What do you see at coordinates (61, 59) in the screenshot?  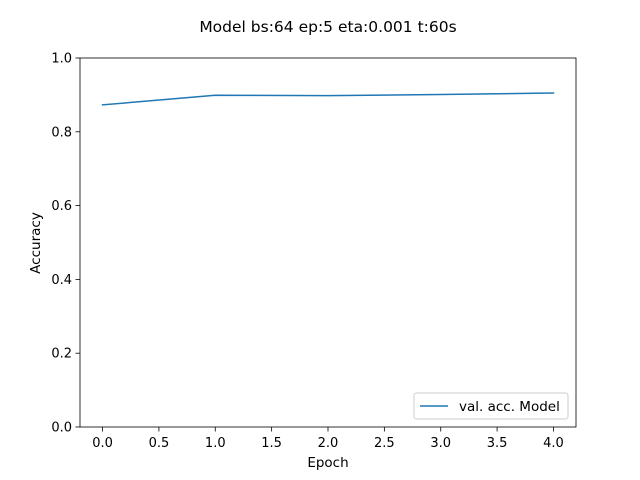 I see `y-tick-label: 1.0` at bounding box center [61, 59].